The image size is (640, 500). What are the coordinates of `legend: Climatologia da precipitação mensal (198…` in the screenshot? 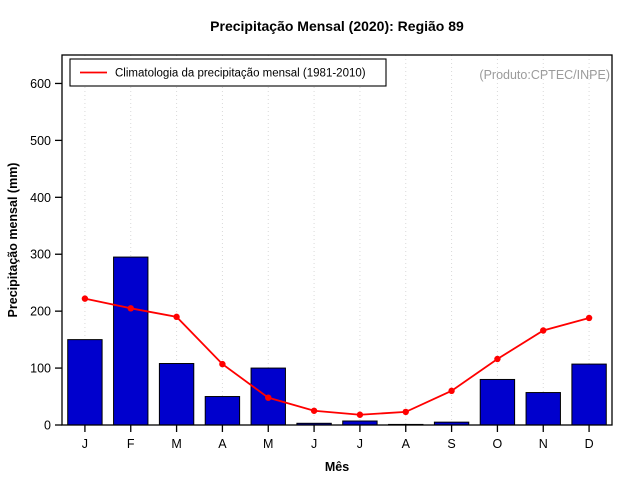 It's located at (228, 72).